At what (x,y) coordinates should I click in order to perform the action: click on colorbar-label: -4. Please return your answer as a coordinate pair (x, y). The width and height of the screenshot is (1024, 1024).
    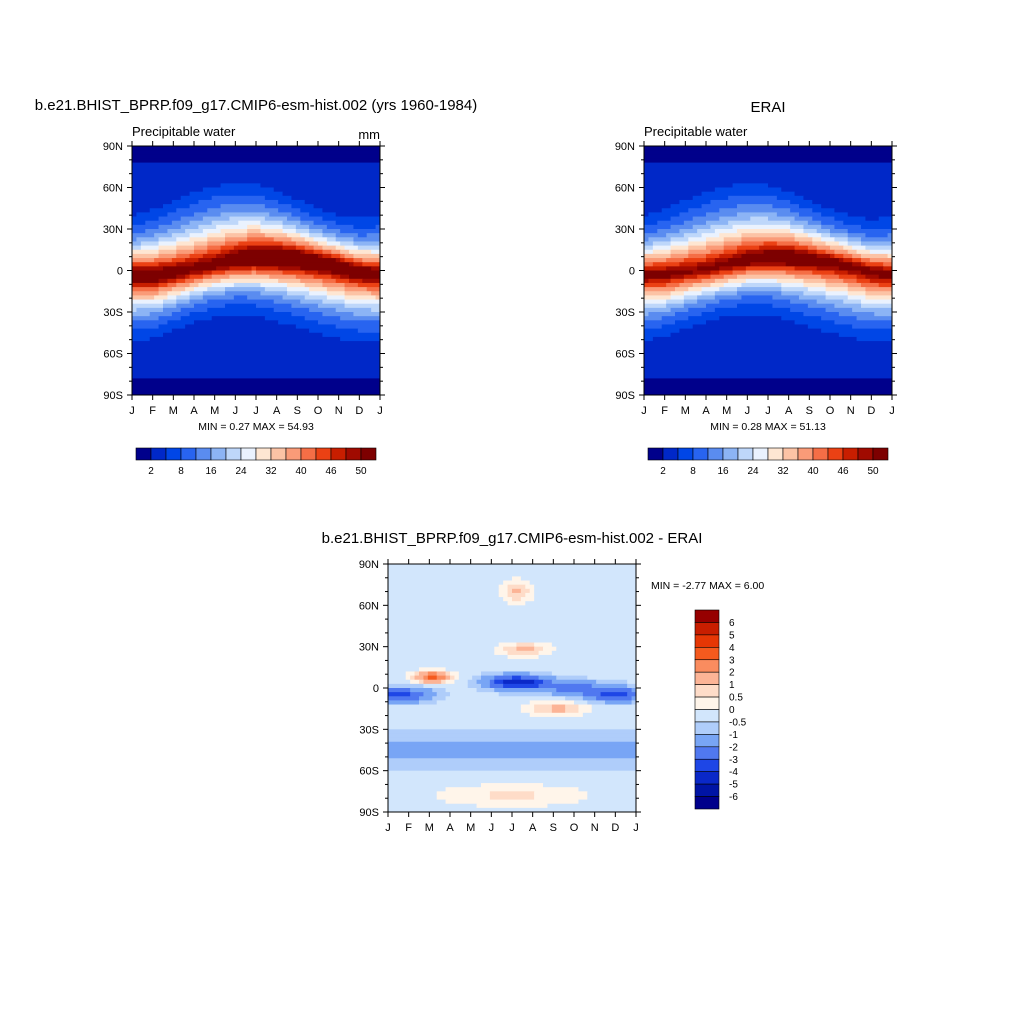
    Looking at the image, I should click on (733, 772).